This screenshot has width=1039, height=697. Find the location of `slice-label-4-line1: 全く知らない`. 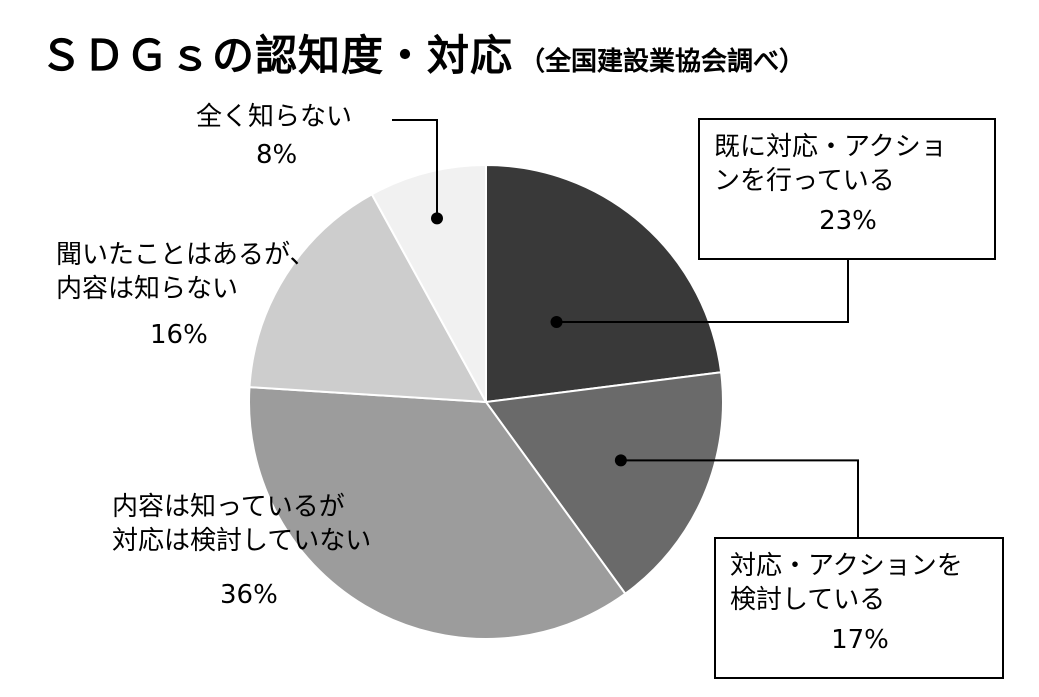

slice-label-4-line1: 全く知らない is located at coordinates (274, 117).